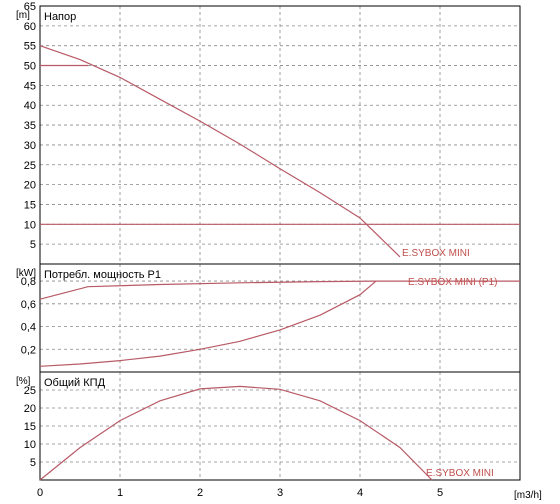 The height and width of the screenshot is (504, 560). What do you see at coordinates (30, 27) in the screenshot?
I see `y-tick-label: 60` at bounding box center [30, 27].